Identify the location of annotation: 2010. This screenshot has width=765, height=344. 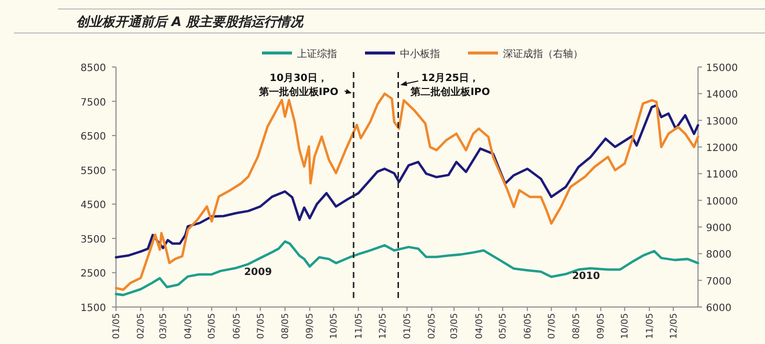
(586, 276).